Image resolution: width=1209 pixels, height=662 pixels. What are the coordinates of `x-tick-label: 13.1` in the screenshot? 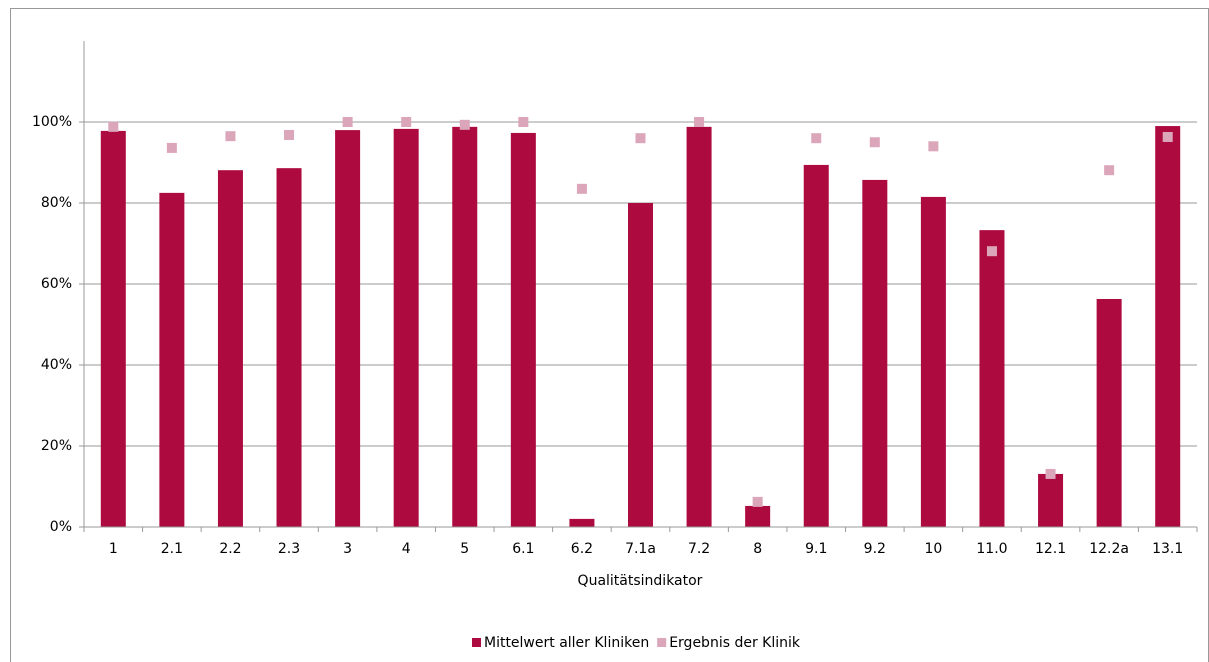 It's located at (1167, 549).